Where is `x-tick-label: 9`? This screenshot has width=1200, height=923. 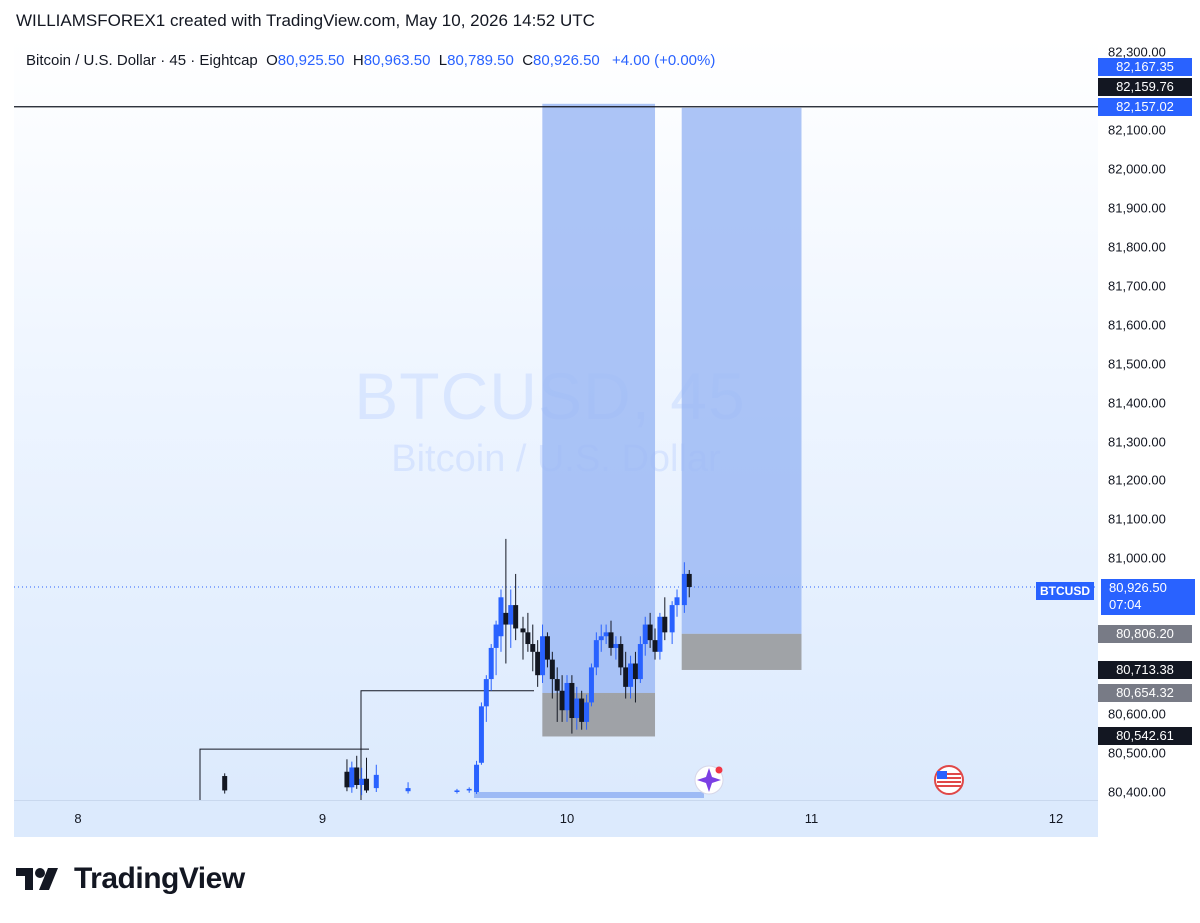 x-tick-label: 9 is located at coordinates (322, 818).